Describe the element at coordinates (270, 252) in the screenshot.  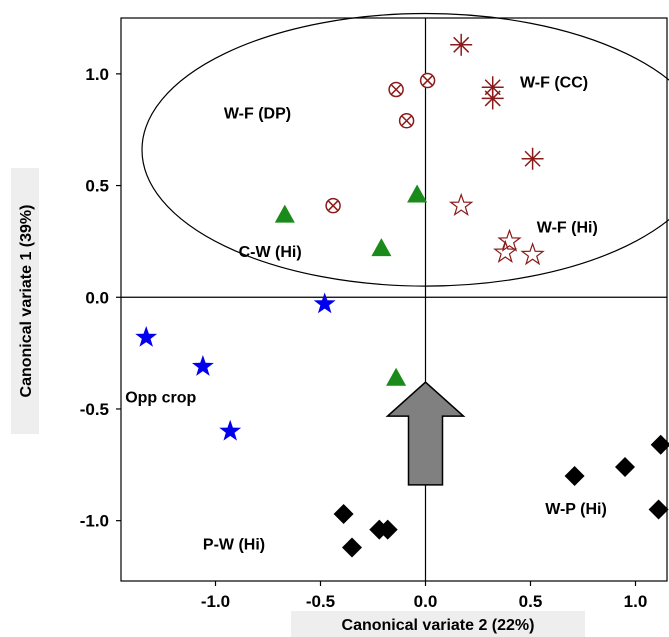
I see `group-label: C-W (Hi)` at that location.